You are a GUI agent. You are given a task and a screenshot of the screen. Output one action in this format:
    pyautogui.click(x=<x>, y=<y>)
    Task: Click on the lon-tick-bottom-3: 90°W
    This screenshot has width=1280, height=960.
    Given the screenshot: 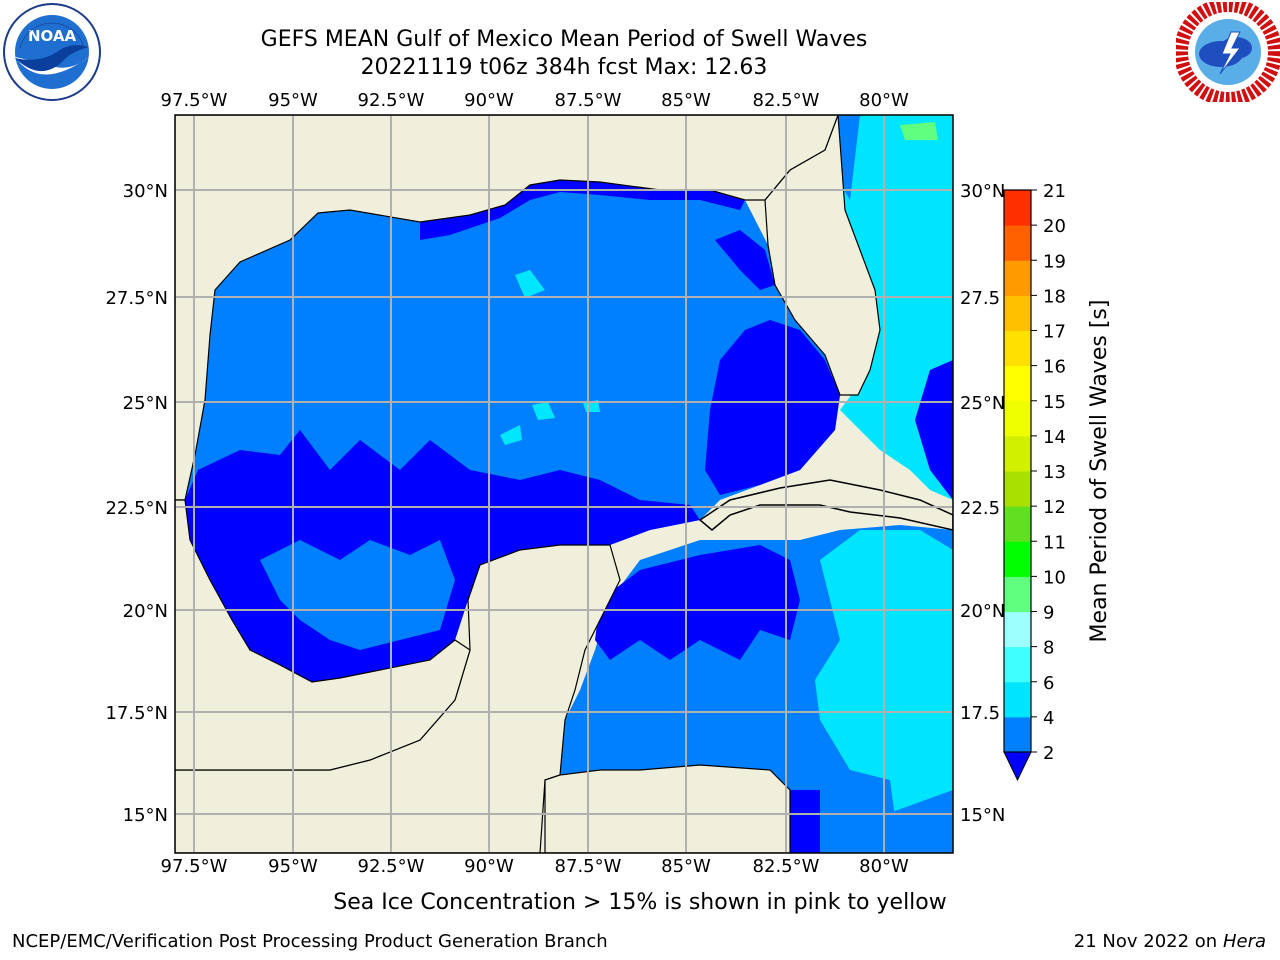 What is the action you would take?
    pyautogui.click(x=489, y=866)
    